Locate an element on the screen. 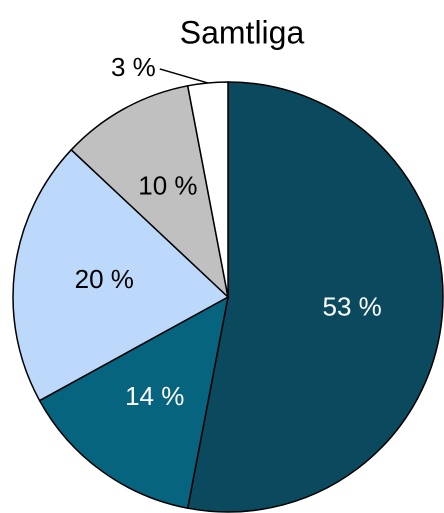  leader-line is located at coordinates (183, 76).